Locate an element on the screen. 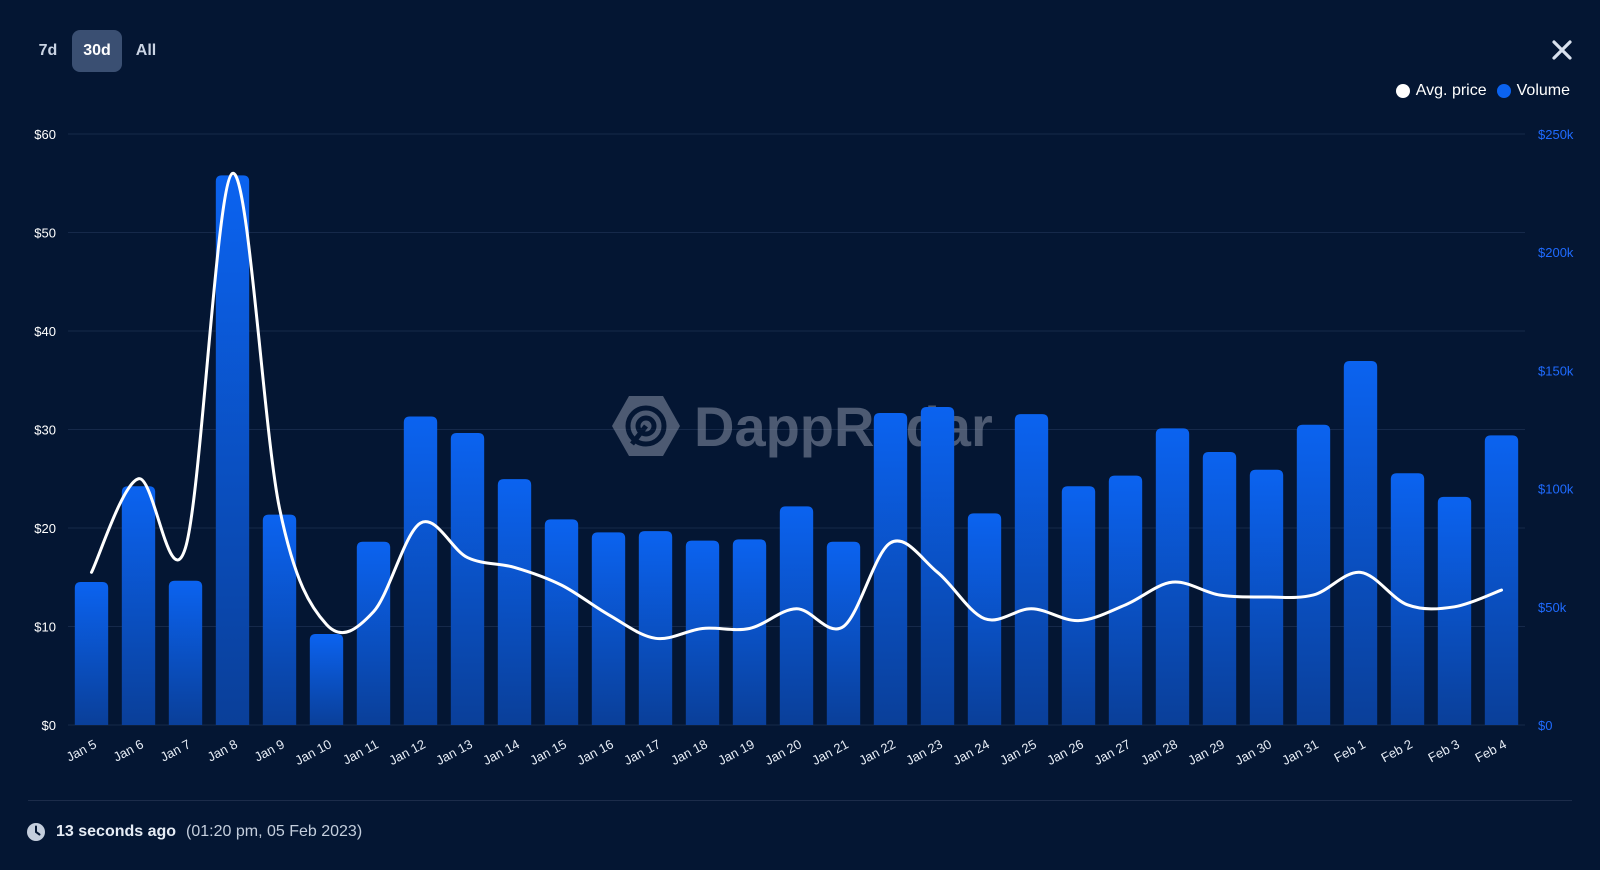 The image size is (1600, 870). last-updated: 13 seconds ago (01:20 pm, 05 Feb 2023) is located at coordinates (194, 832).